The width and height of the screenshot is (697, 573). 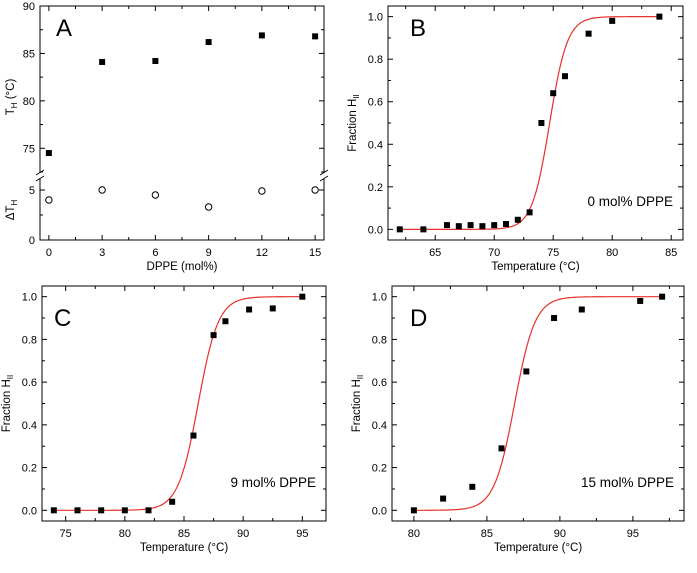 What do you see at coordinates (29, 469) in the screenshot?
I see `y-tick-label-C-1: 0.2` at bounding box center [29, 469].